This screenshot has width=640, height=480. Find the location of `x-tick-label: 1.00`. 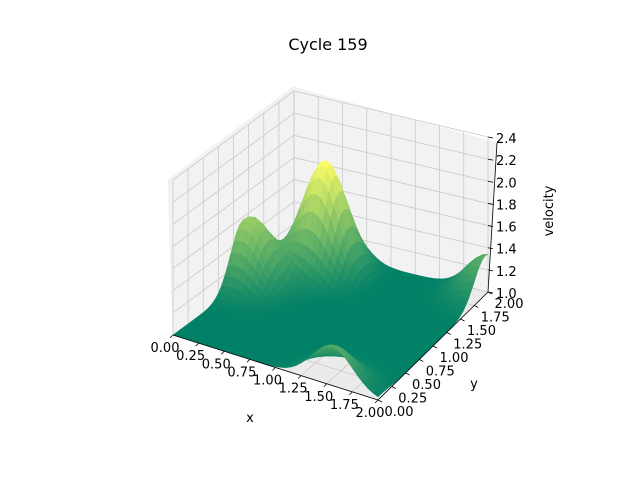

x-tick-label: 1.00 is located at coordinates (267, 381).